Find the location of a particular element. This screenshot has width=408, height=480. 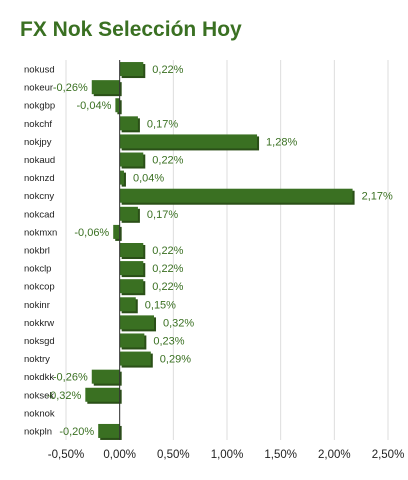

data-label: 2,17% is located at coordinates (377, 197).